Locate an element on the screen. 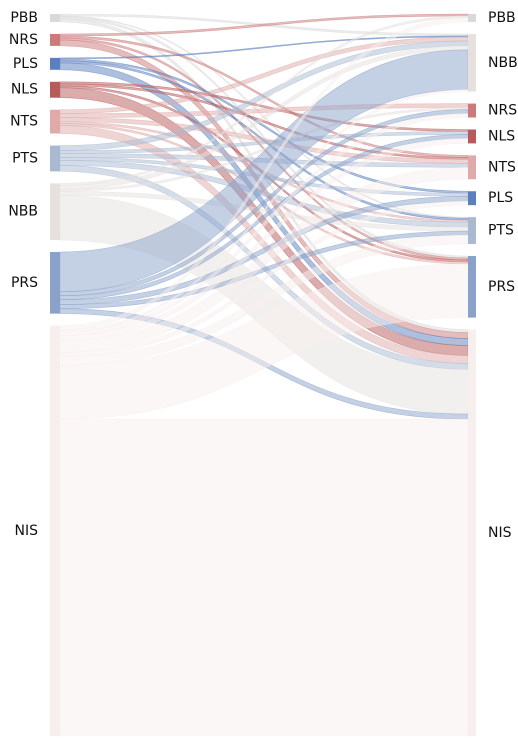  left-node-label: PRS is located at coordinates (24, 283).